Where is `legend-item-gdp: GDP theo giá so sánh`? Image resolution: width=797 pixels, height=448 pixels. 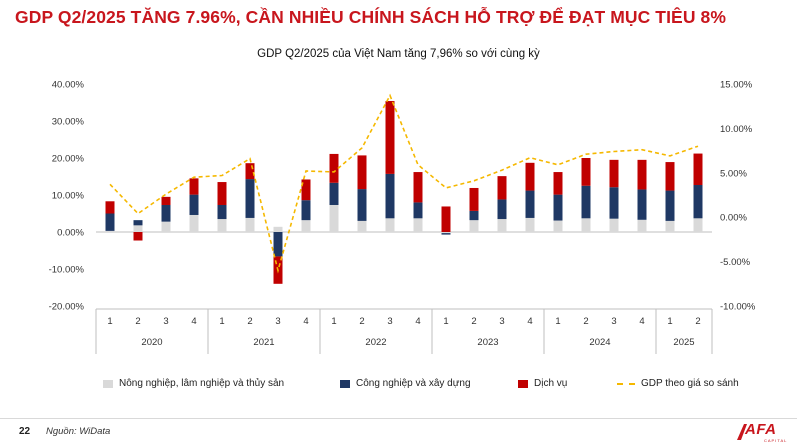
legend-item-gdp: GDP theo giá so sánh is located at coordinates (678, 383).